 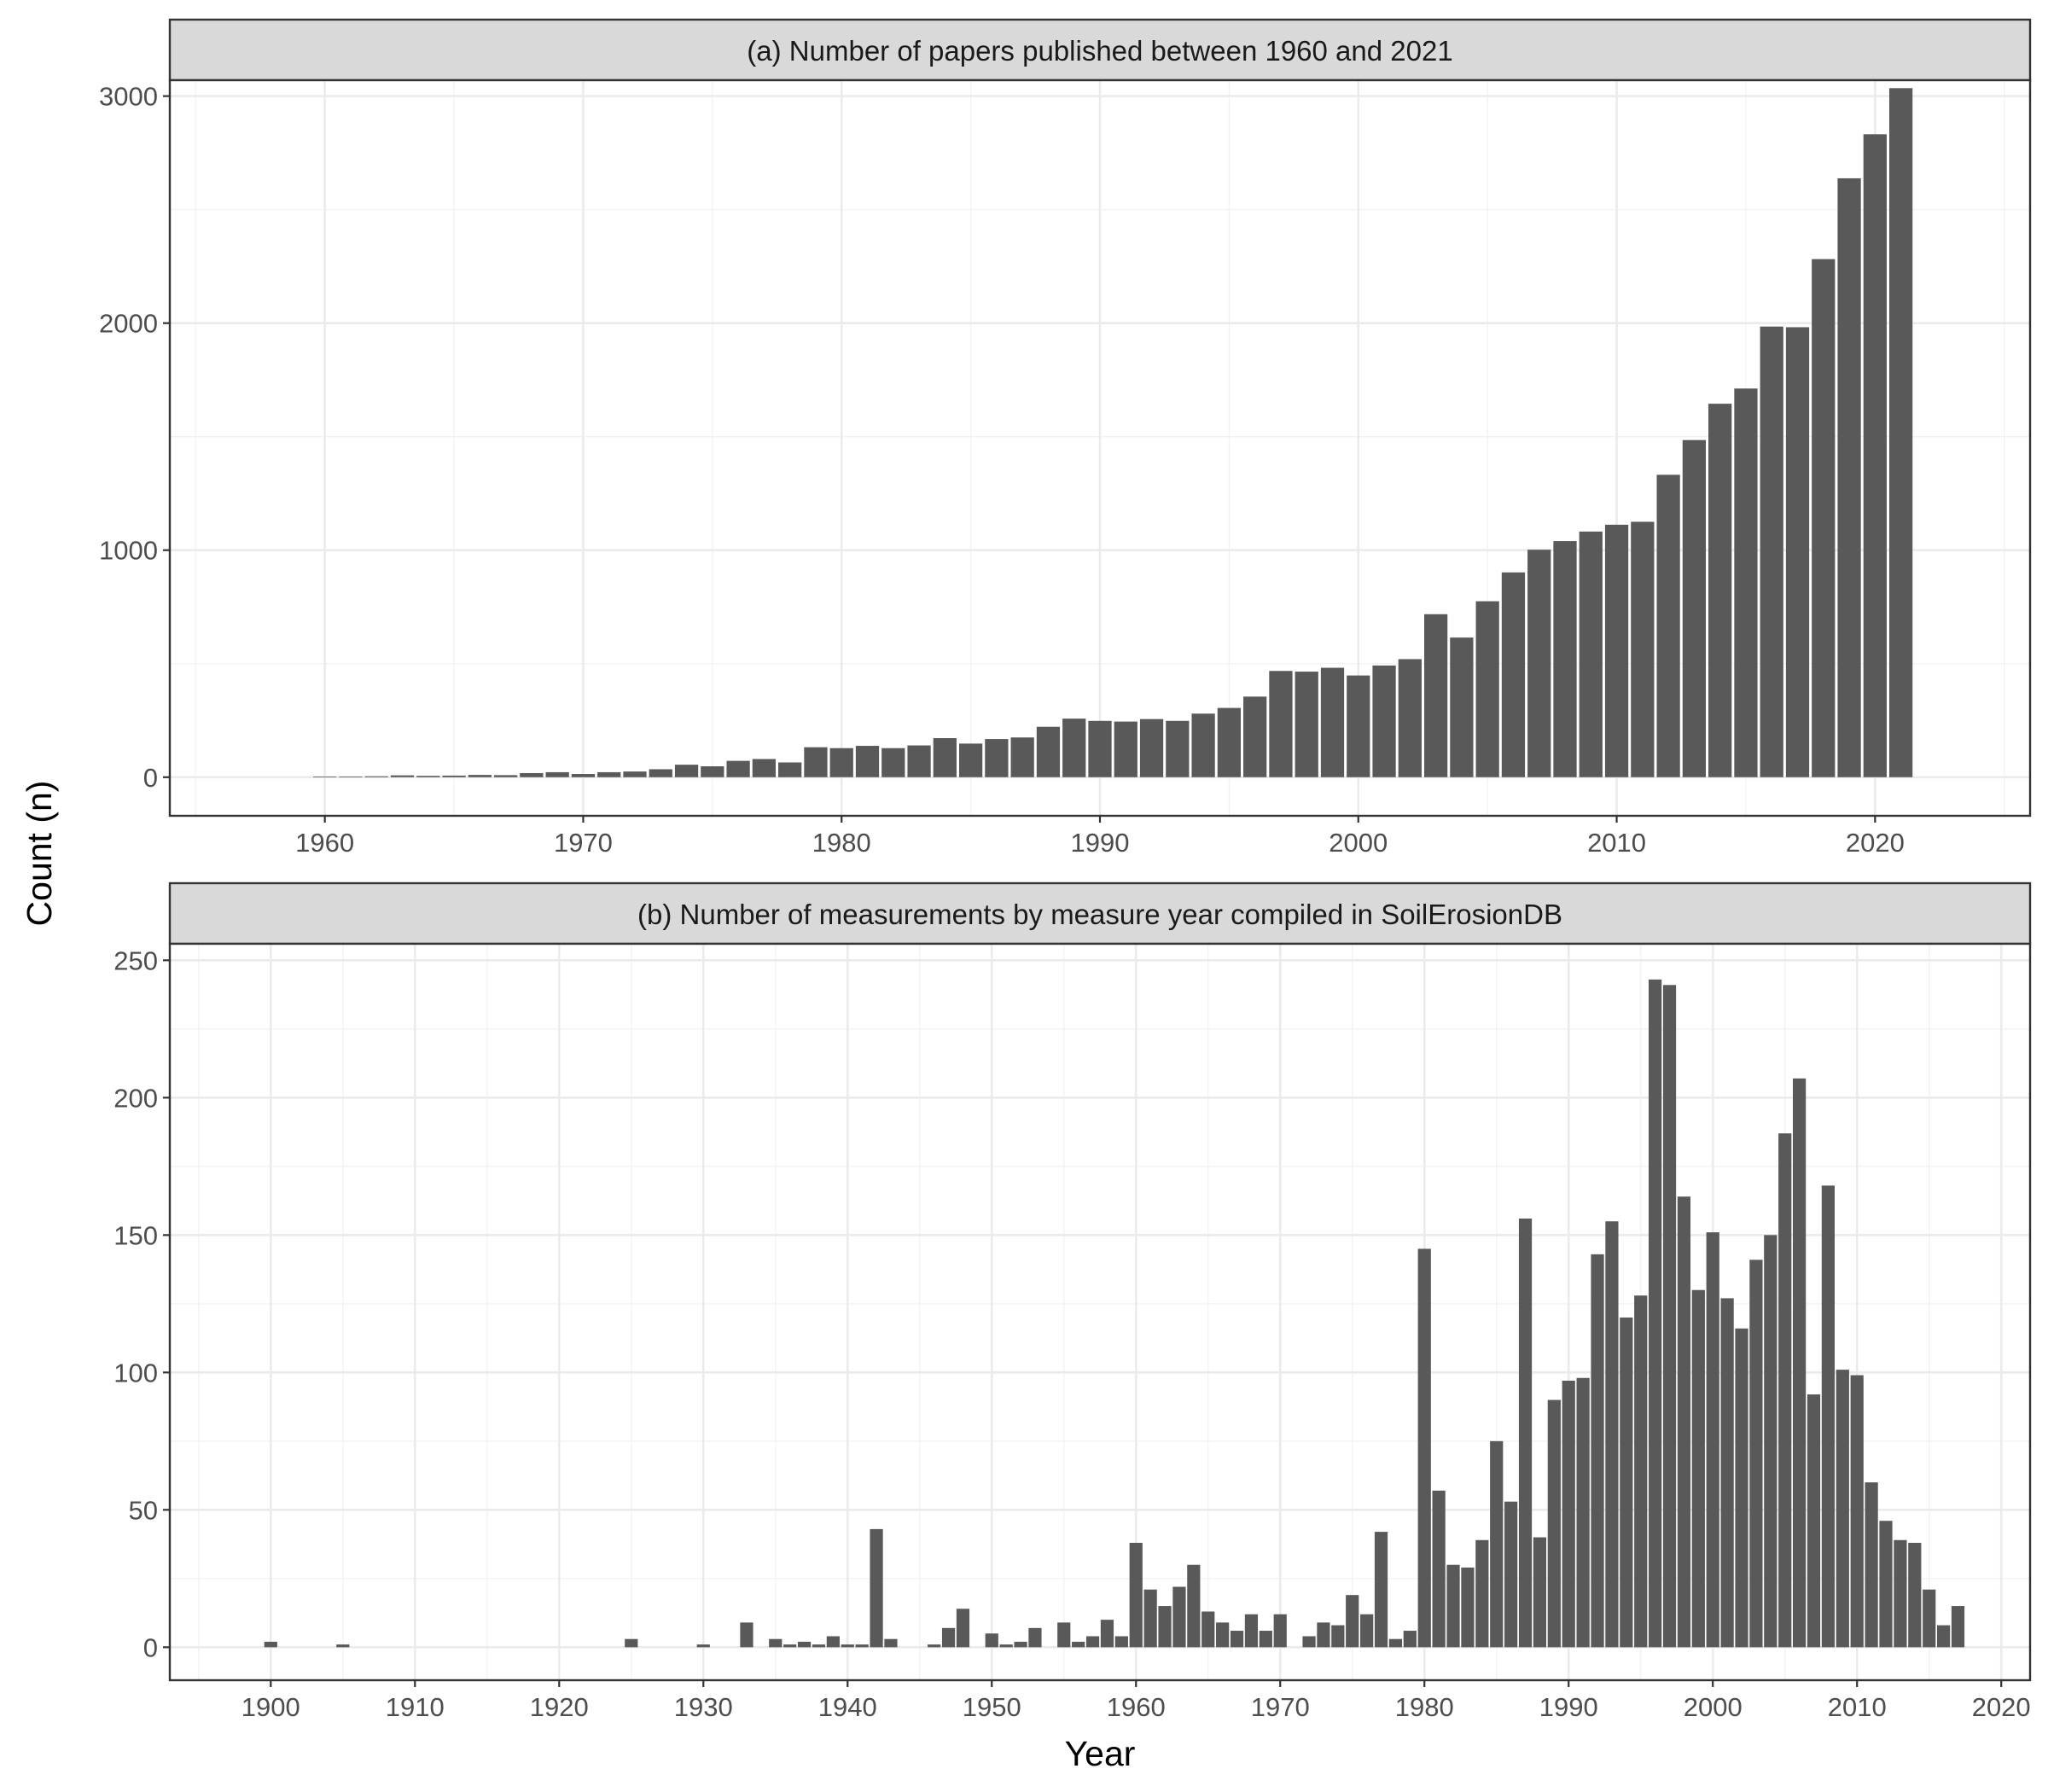 I want to click on panel-a-strip, so click(x=1100, y=50).